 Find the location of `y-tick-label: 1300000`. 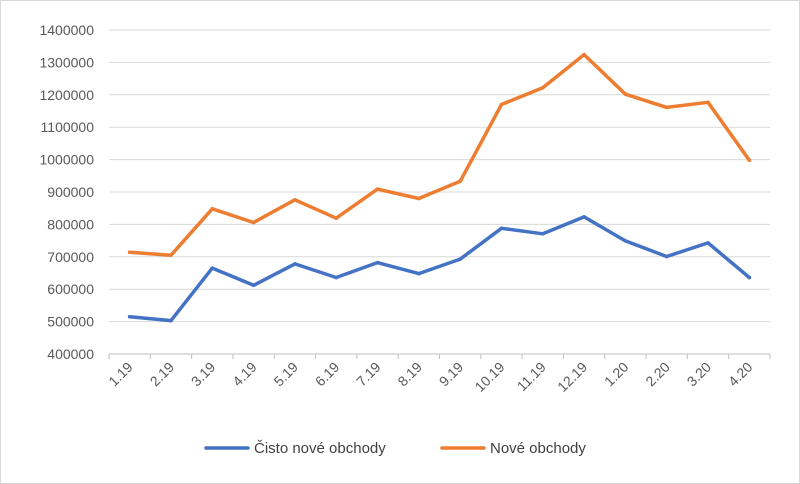

y-tick-label: 1300000 is located at coordinates (66, 62).